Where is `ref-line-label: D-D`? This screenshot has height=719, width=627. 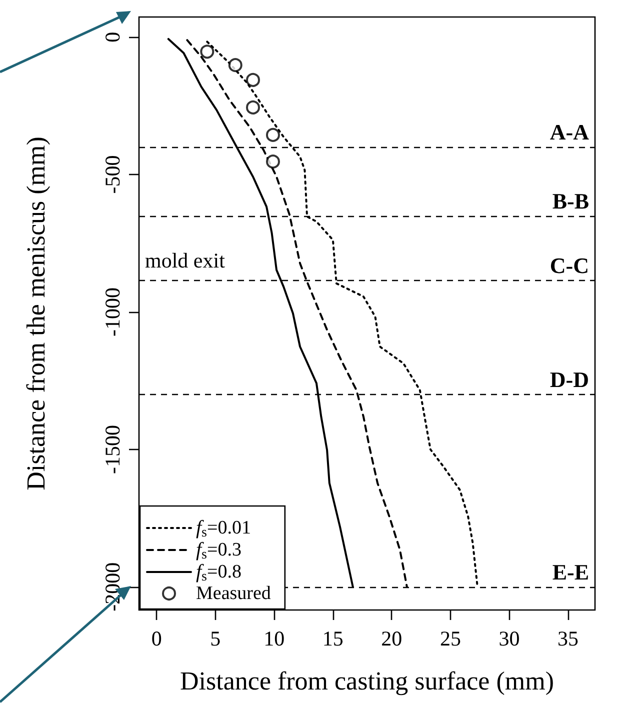
ref-line-label: D-D is located at coordinates (569, 379).